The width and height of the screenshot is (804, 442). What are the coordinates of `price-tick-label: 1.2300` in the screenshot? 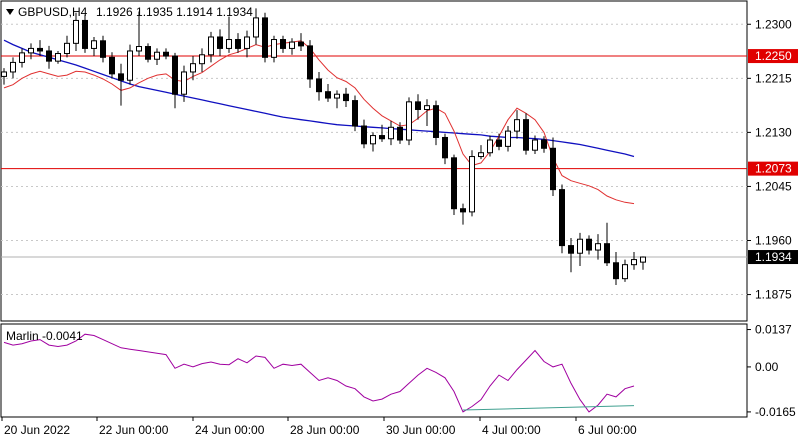 It's located at (773, 24).